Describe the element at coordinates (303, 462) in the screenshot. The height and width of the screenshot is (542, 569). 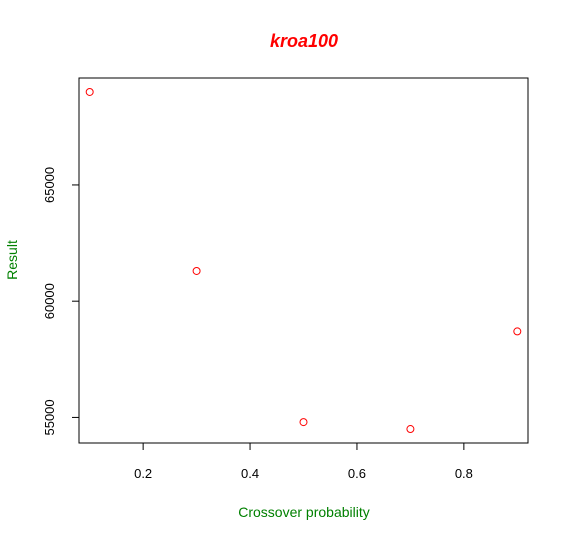
I see `x-axis: 0.2 0.4 0.6 0.8` at that location.